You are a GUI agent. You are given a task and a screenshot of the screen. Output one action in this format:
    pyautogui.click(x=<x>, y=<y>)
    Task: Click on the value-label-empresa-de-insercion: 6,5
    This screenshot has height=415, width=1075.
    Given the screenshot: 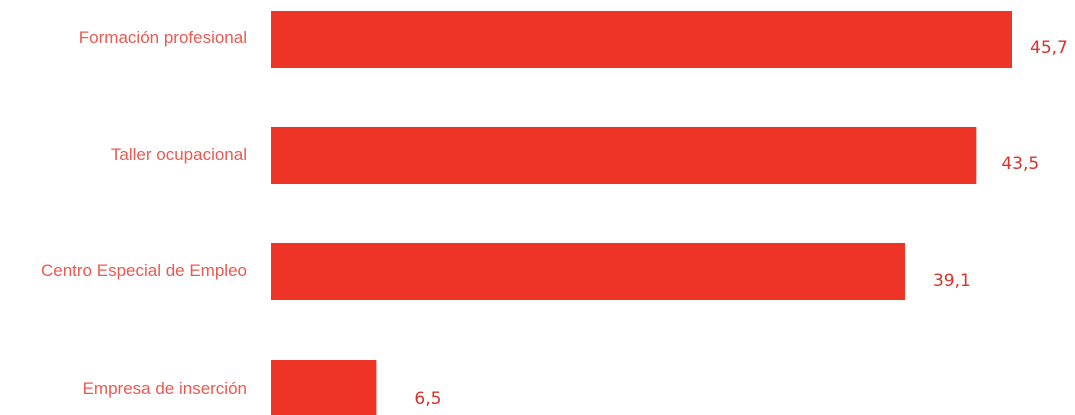 What is the action you would take?
    pyautogui.click(x=427, y=399)
    